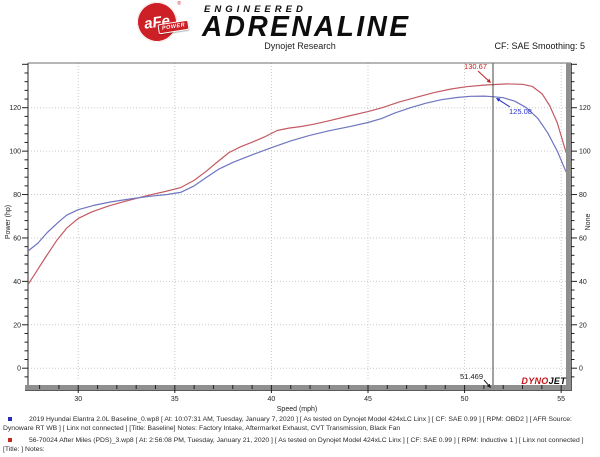 This screenshot has height=457, width=600. I want to click on run-bullet-blue, so click(10, 419).